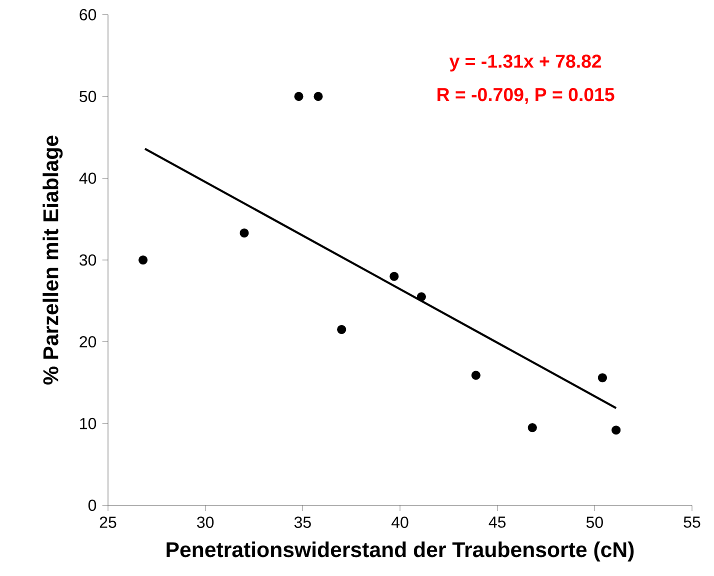 The width and height of the screenshot is (714, 576). Describe the element at coordinates (594, 522) in the screenshot. I see `x-tick-label: 50` at that location.